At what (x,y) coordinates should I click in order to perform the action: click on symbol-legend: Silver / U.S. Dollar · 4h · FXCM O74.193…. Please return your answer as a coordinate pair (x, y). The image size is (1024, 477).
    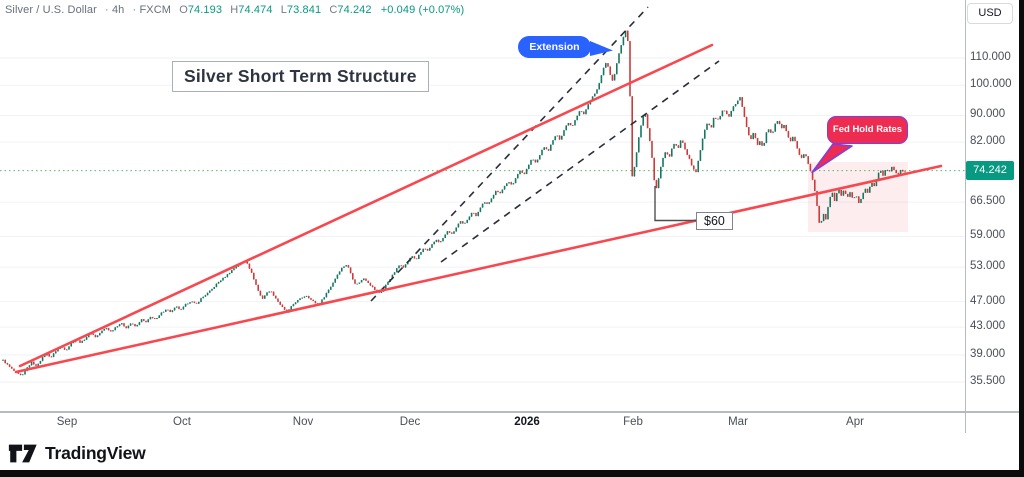
    Looking at the image, I should click on (234, 10).